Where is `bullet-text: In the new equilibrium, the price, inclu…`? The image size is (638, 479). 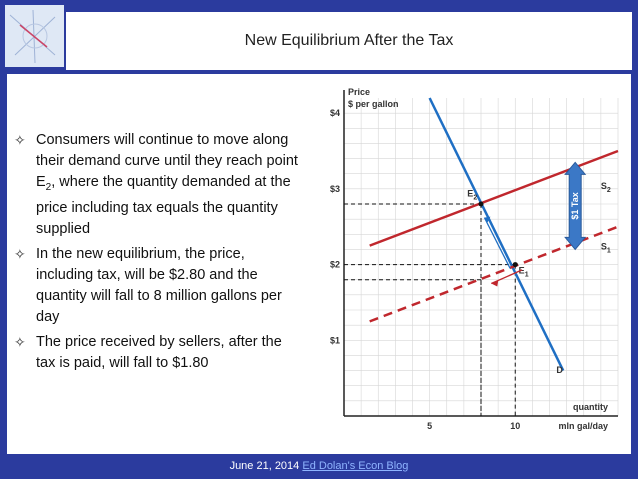
bullet-text: In the new equilibrium, the price, inclu… is located at coordinates (159, 285).